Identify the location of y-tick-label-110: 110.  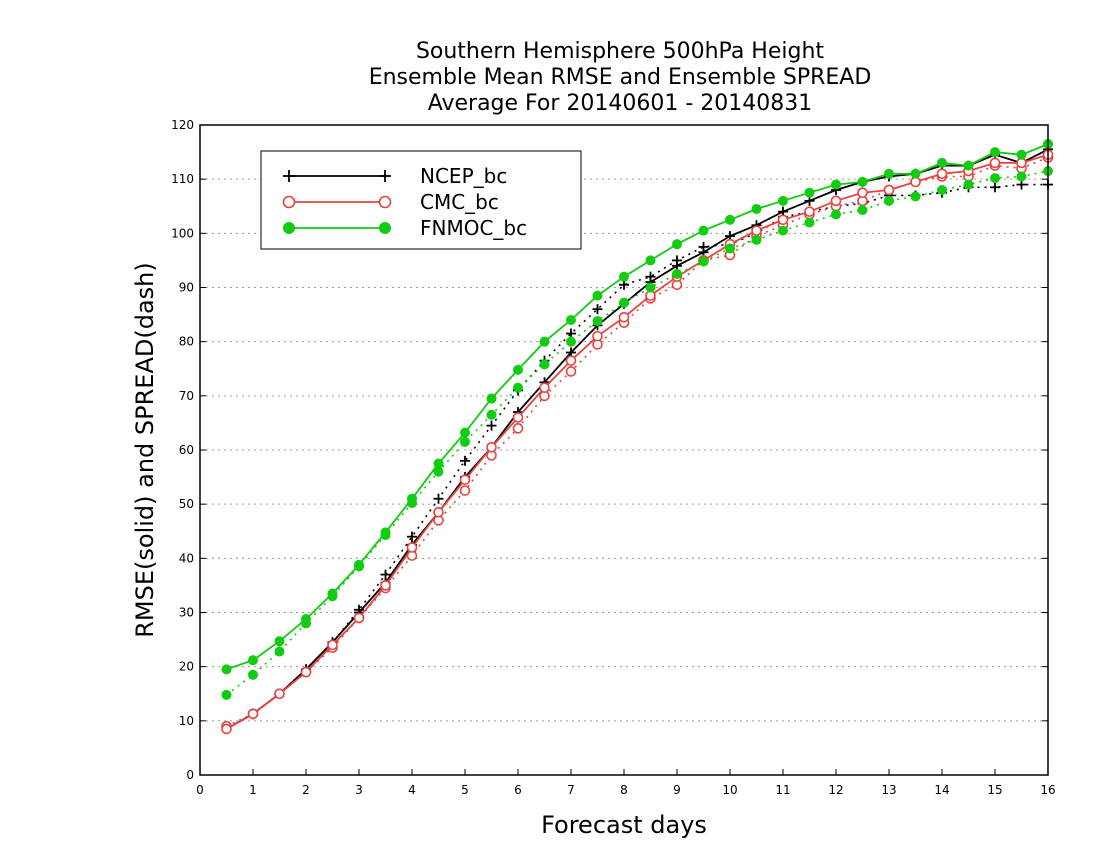
(182, 179).